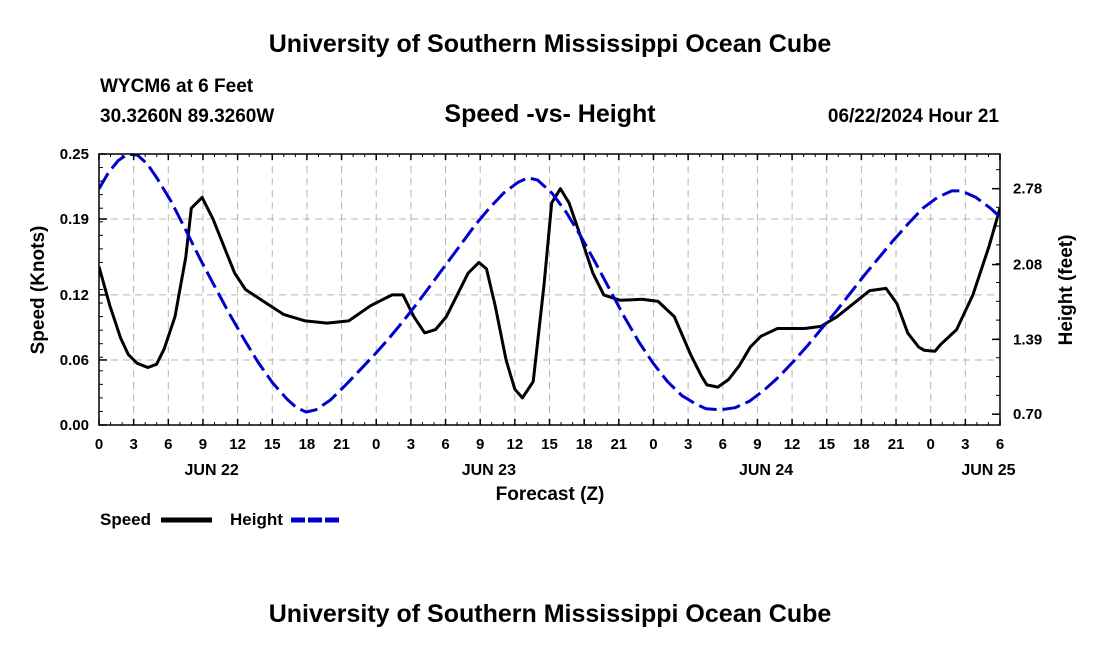 This screenshot has height=650, width=1100. Describe the element at coordinates (212, 470) in the screenshot. I see `day-label: JUN 22` at that location.